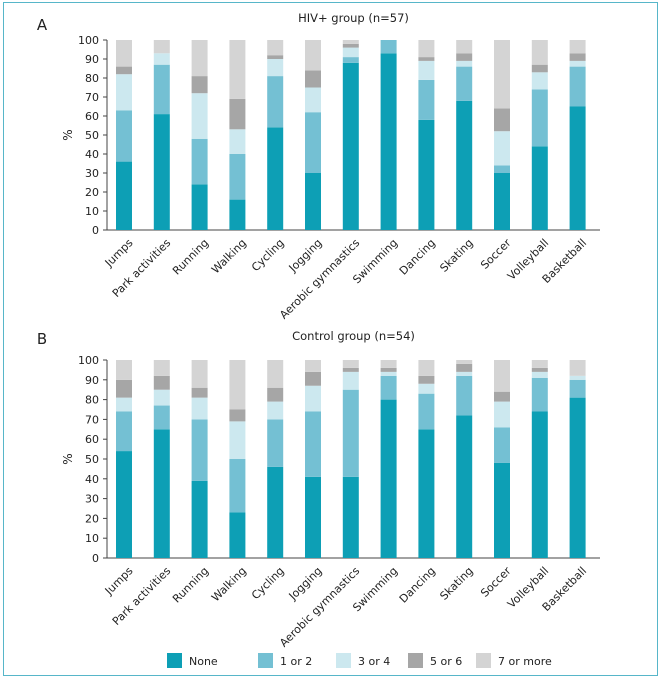 This screenshot has width=663, height=681. Describe the element at coordinates (577, 477) in the screenshot. I see `bar-segment-basketball-none` at that location.